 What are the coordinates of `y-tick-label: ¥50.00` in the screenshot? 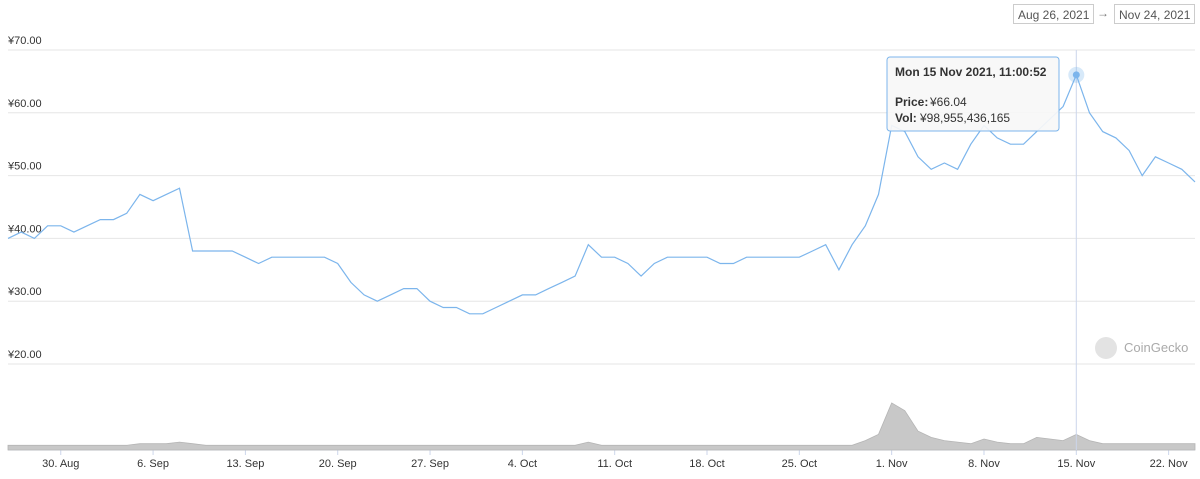 It's located at (24, 167).